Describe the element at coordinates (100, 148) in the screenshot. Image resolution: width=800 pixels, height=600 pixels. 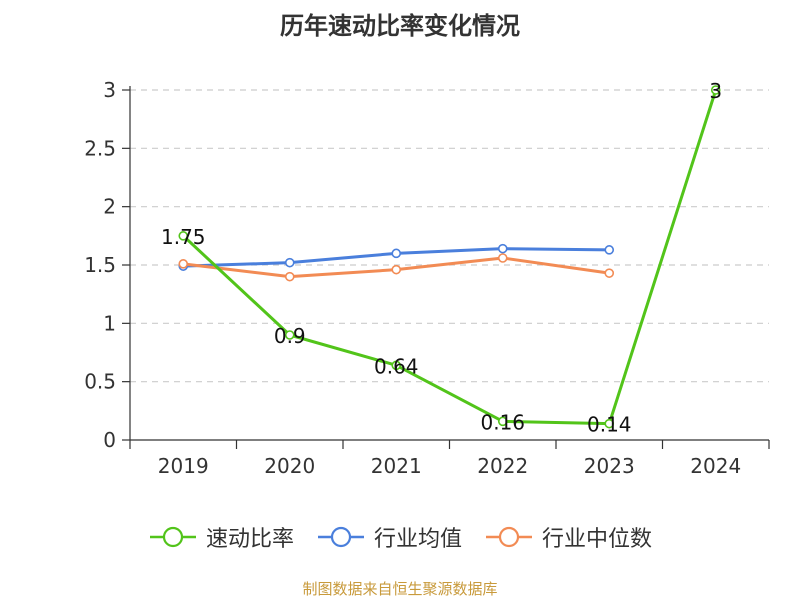
I see `y-tick-label: 2.5` at that location.